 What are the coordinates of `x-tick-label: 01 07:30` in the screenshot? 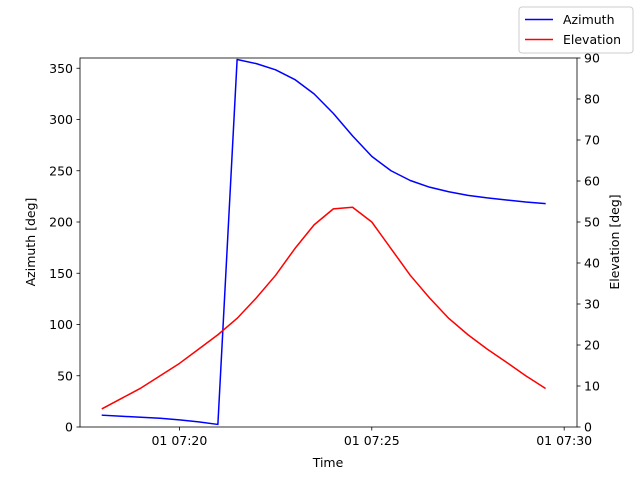 It's located at (564, 440).